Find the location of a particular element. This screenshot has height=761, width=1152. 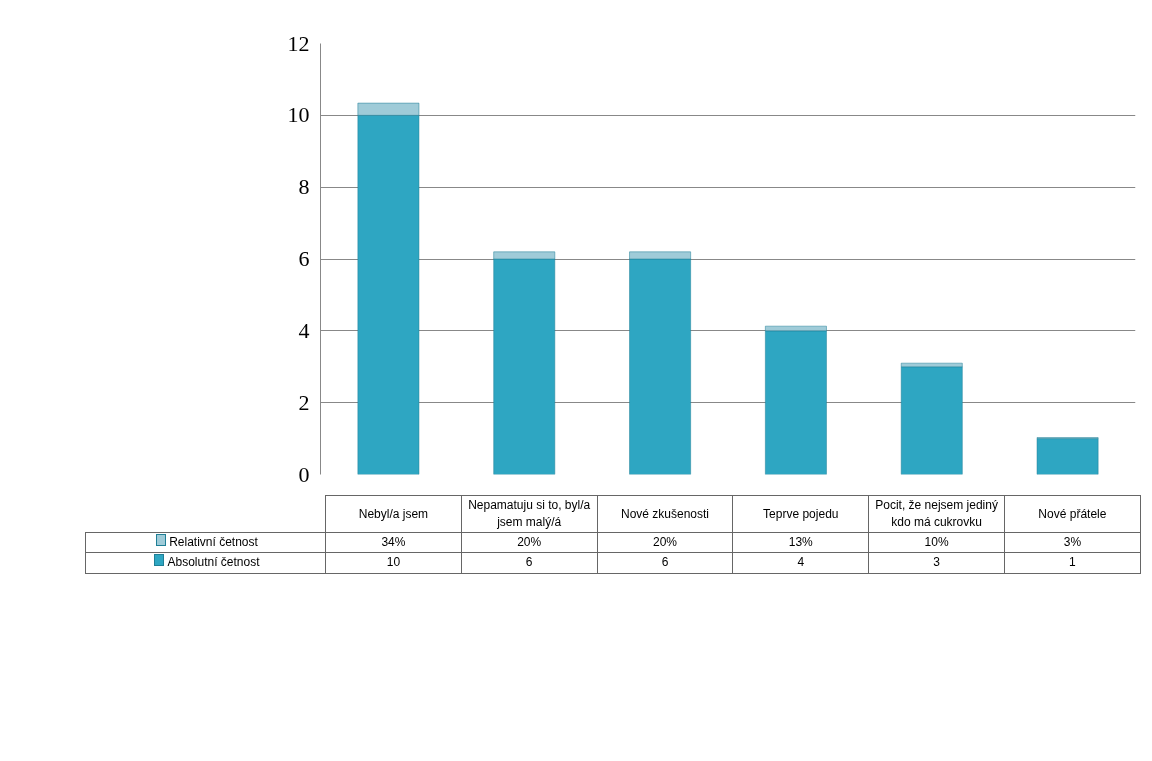

y-tick-label: 8 is located at coordinates (304, 187).